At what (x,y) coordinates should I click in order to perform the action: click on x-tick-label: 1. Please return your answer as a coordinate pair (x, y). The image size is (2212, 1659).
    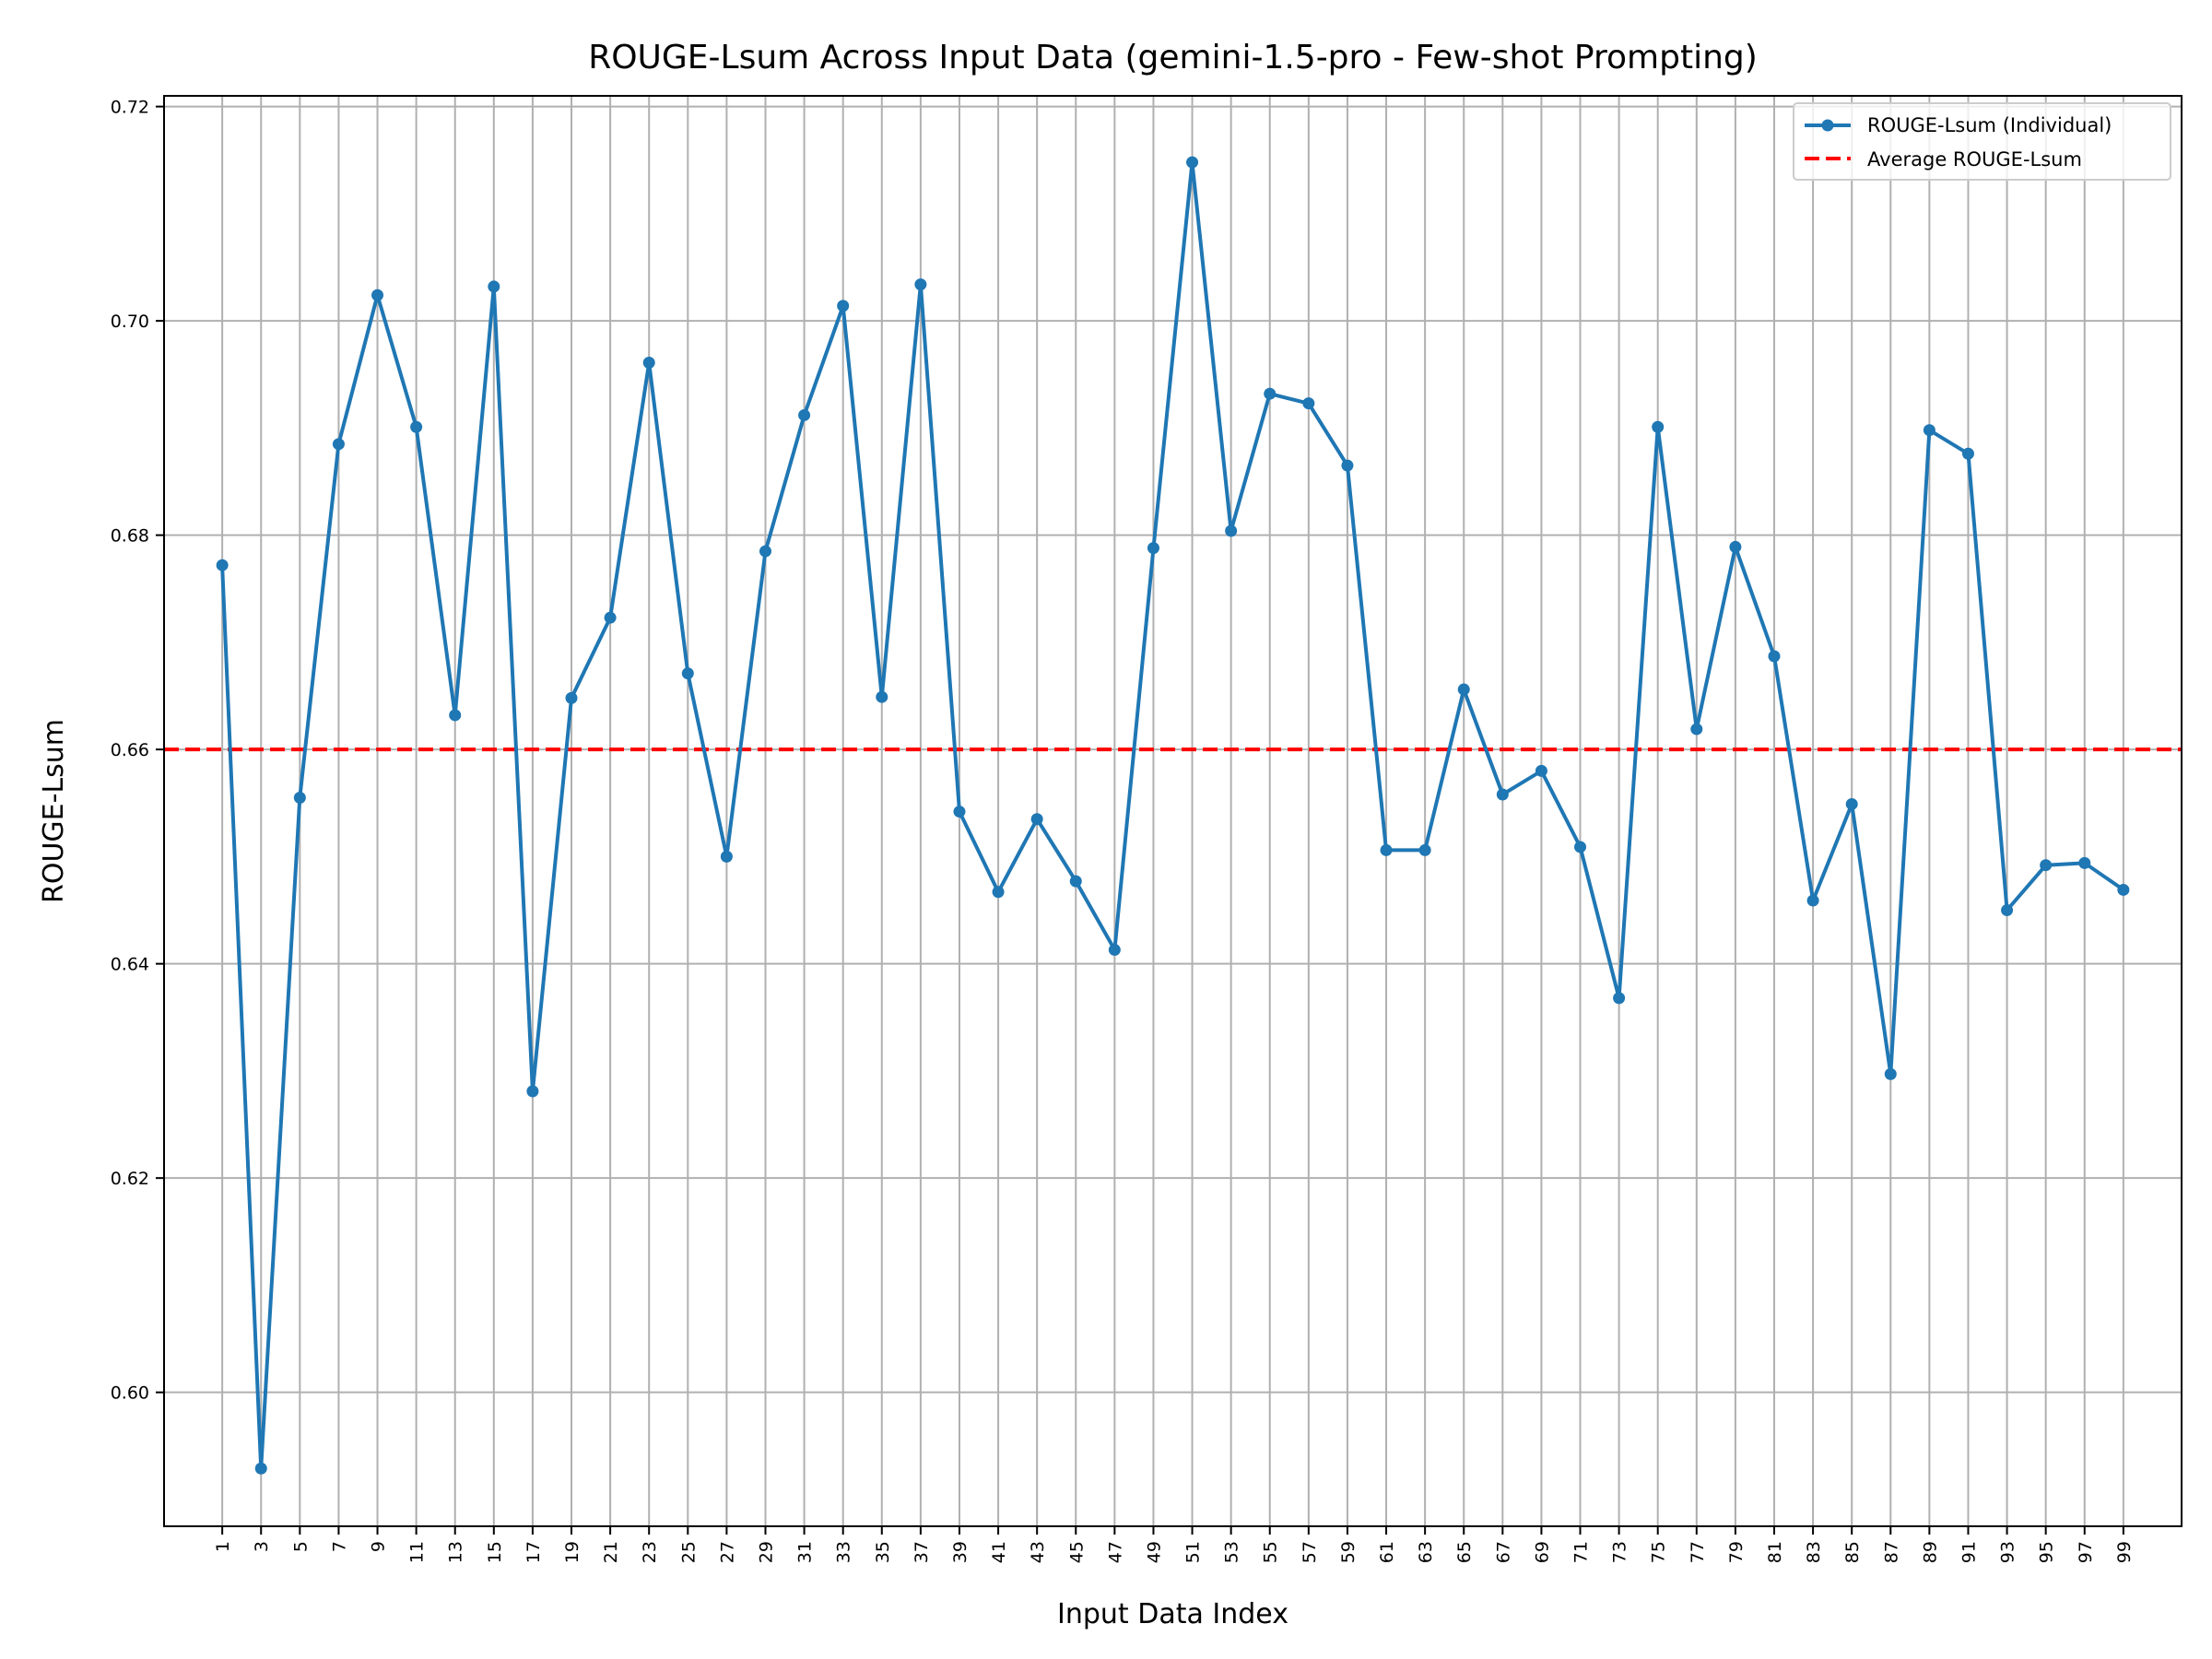
    Looking at the image, I should click on (223, 1546).